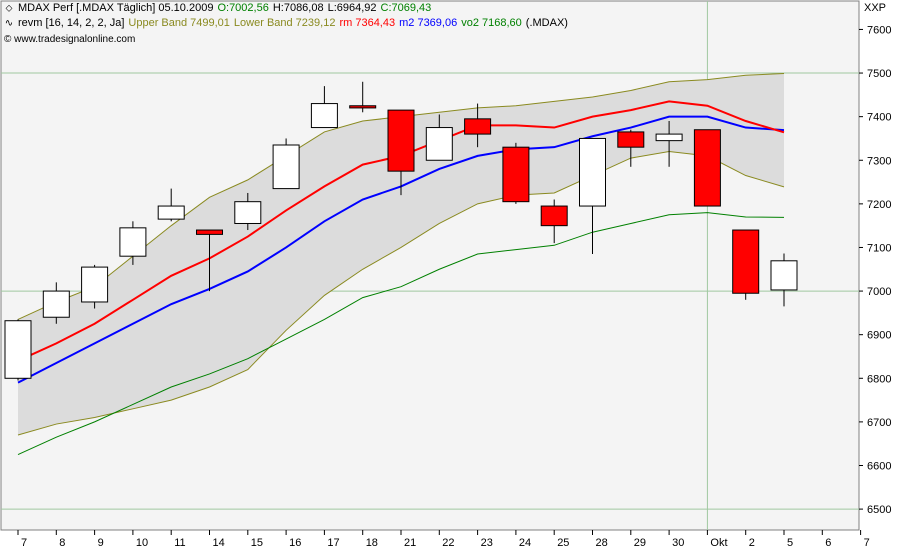  What do you see at coordinates (828, 543) in the screenshot?
I see `x-tick-label: 6` at bounding box center [828, 543].